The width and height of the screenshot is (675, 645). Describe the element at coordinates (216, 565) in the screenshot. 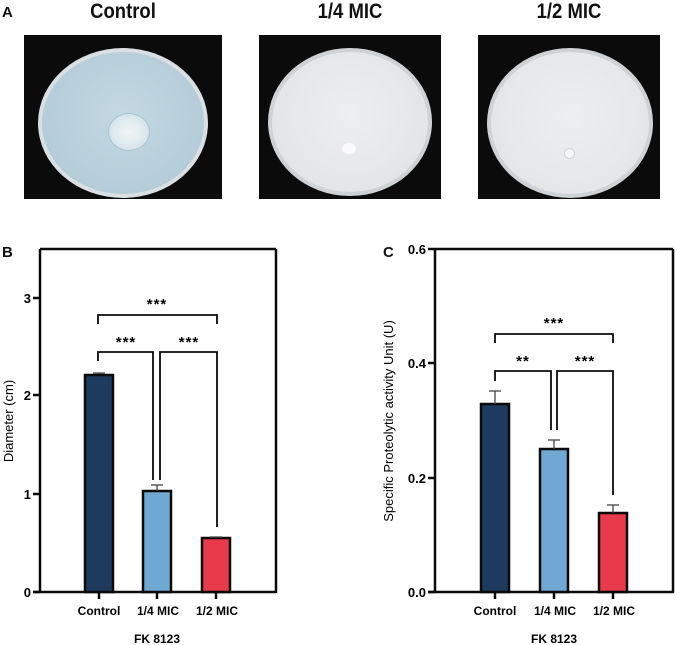

I see `bar-half-mic-b` at that location.